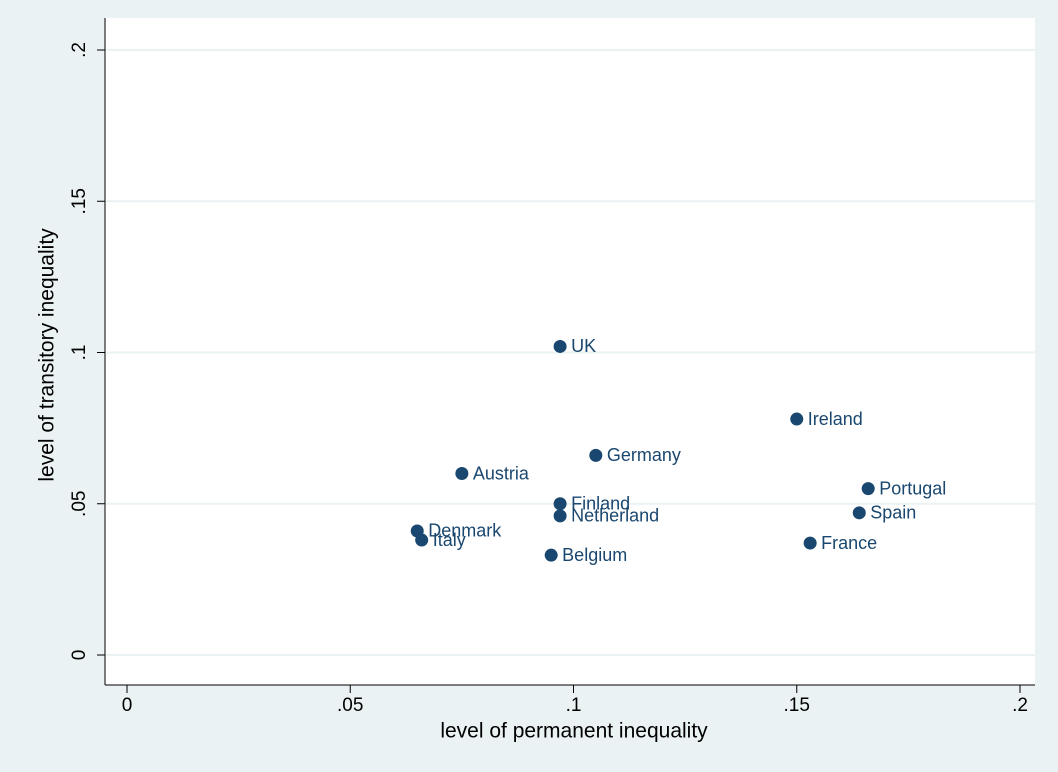 This screenshot has height=772, width=1058. What do you see at coordinates (644, 455) in the screenshot?
I see `point-label: Germany` at bounding box center [644, 455].